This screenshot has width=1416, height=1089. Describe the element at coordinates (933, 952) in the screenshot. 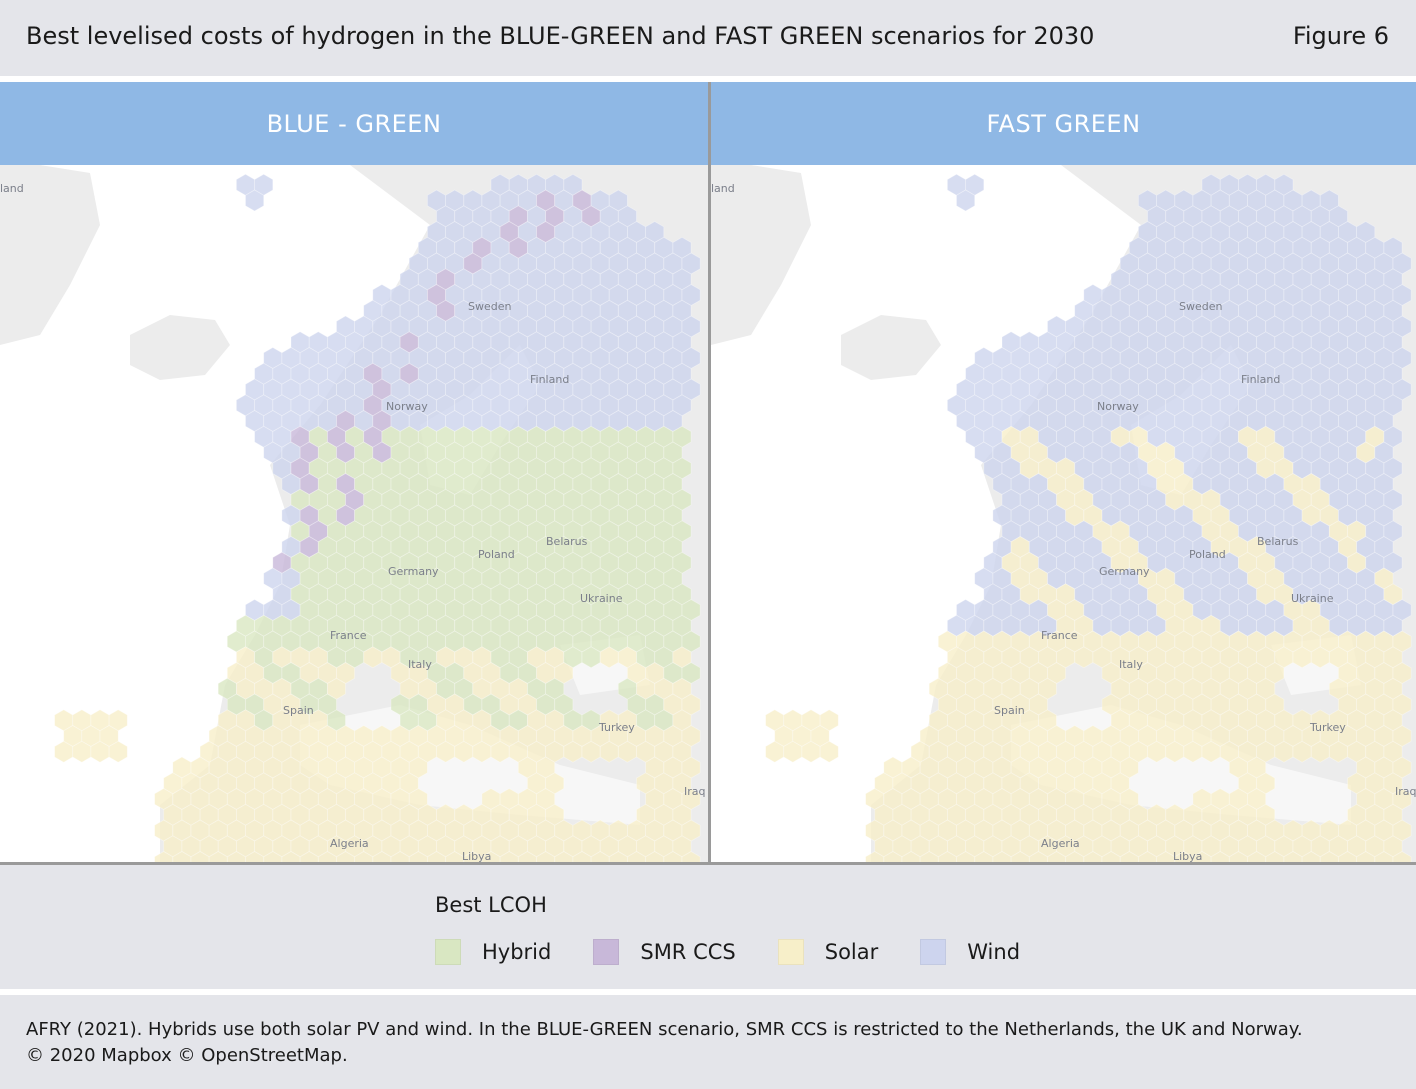

I see `legend-swatch-wind` at that location.